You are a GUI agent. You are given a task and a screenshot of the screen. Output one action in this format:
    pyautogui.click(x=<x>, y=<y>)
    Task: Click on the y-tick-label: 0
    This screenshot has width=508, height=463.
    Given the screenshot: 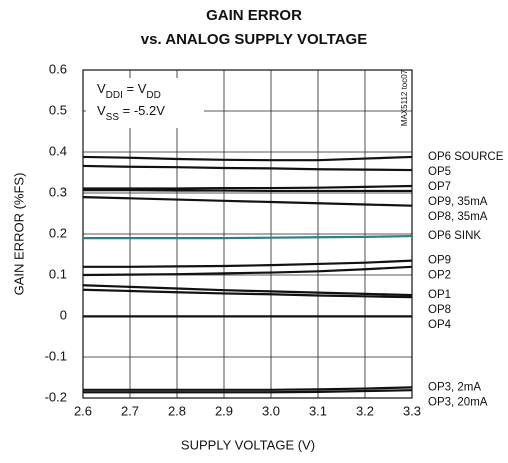 What is the action you would take?
    pyautogui.click(x=63, y=314)
    